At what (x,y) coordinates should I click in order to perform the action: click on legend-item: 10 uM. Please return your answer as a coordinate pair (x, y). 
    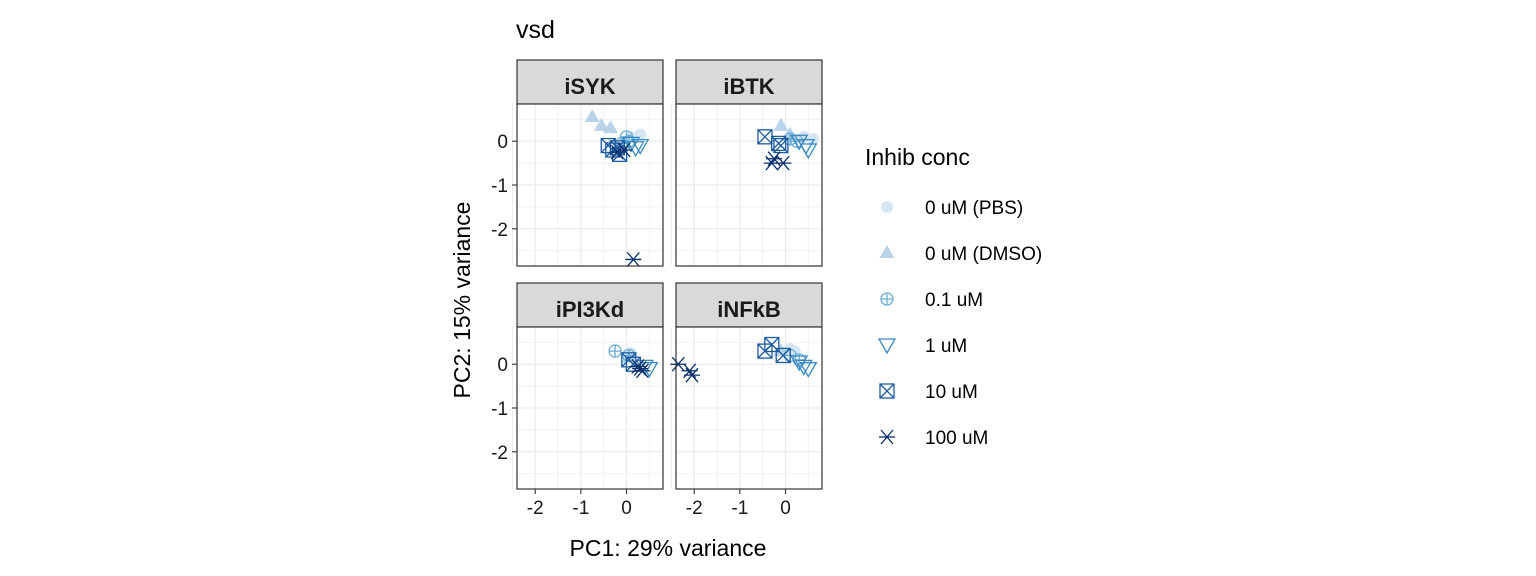
    Looking at the image, I should click on (928, 392).